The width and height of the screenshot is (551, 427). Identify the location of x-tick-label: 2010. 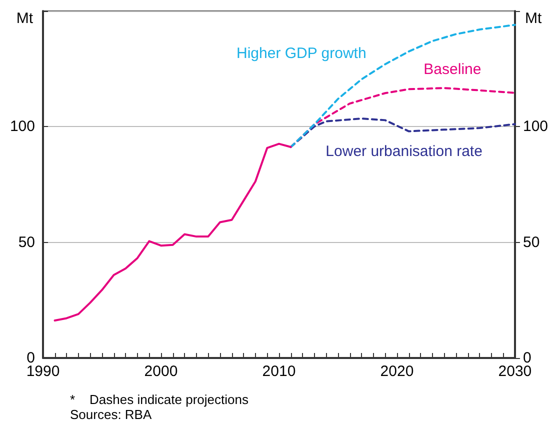
(279, 371).